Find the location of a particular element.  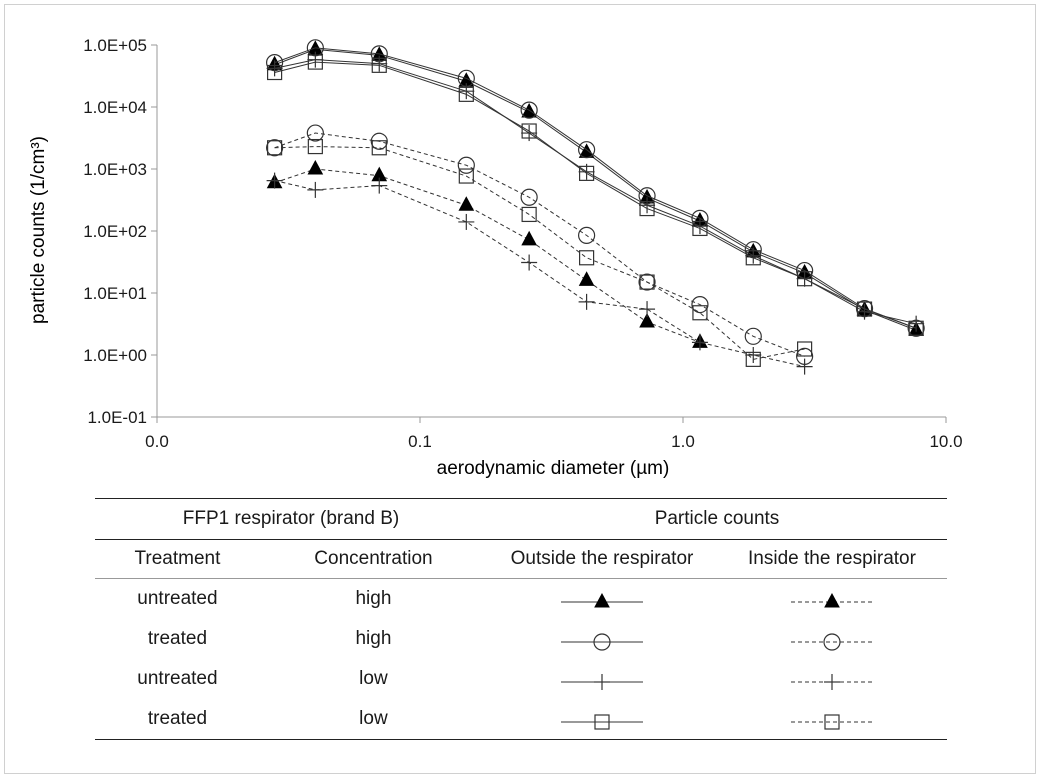

legend-group-right: Particle counts is located at coordinates (717, 519).